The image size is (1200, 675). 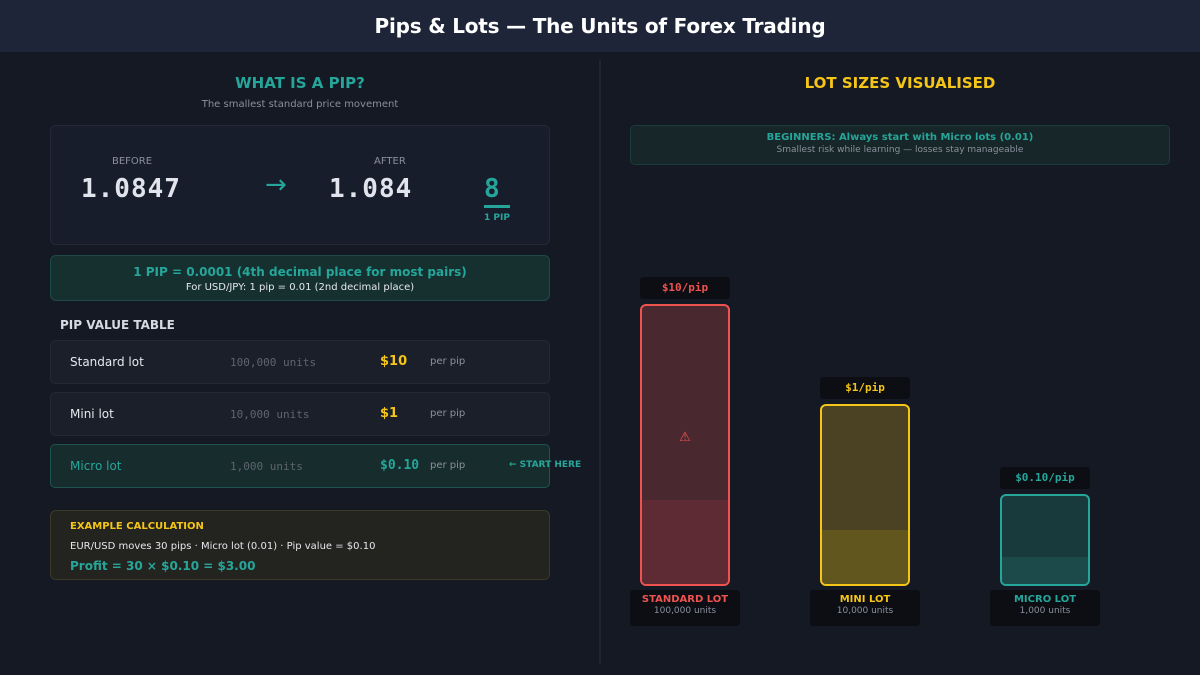 What do you see at coordinates (1045, 478) in the screenshot?
I see `bar-badge: $0.10/pip` at bounding box center [1045, 478].